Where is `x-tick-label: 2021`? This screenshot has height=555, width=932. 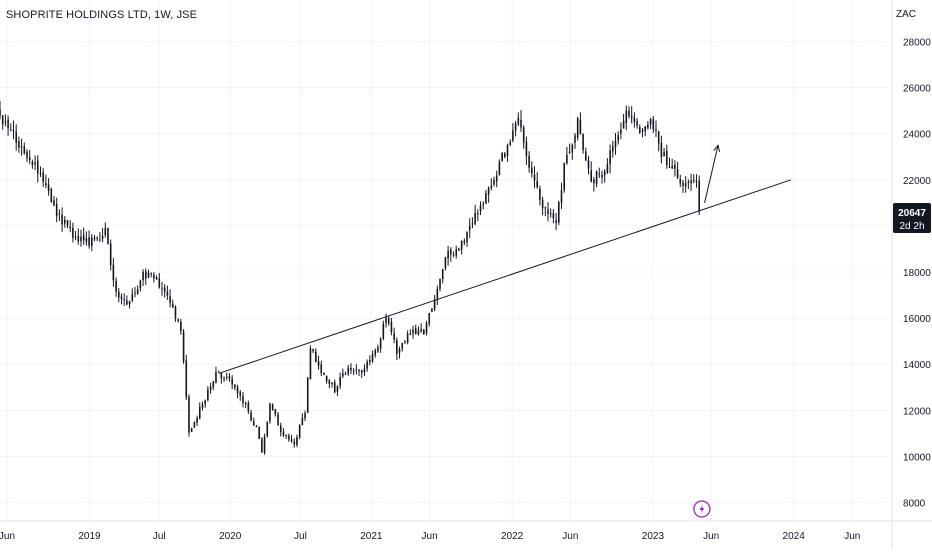
x-tick-label: 2021 is located at coordinates (371, 536).